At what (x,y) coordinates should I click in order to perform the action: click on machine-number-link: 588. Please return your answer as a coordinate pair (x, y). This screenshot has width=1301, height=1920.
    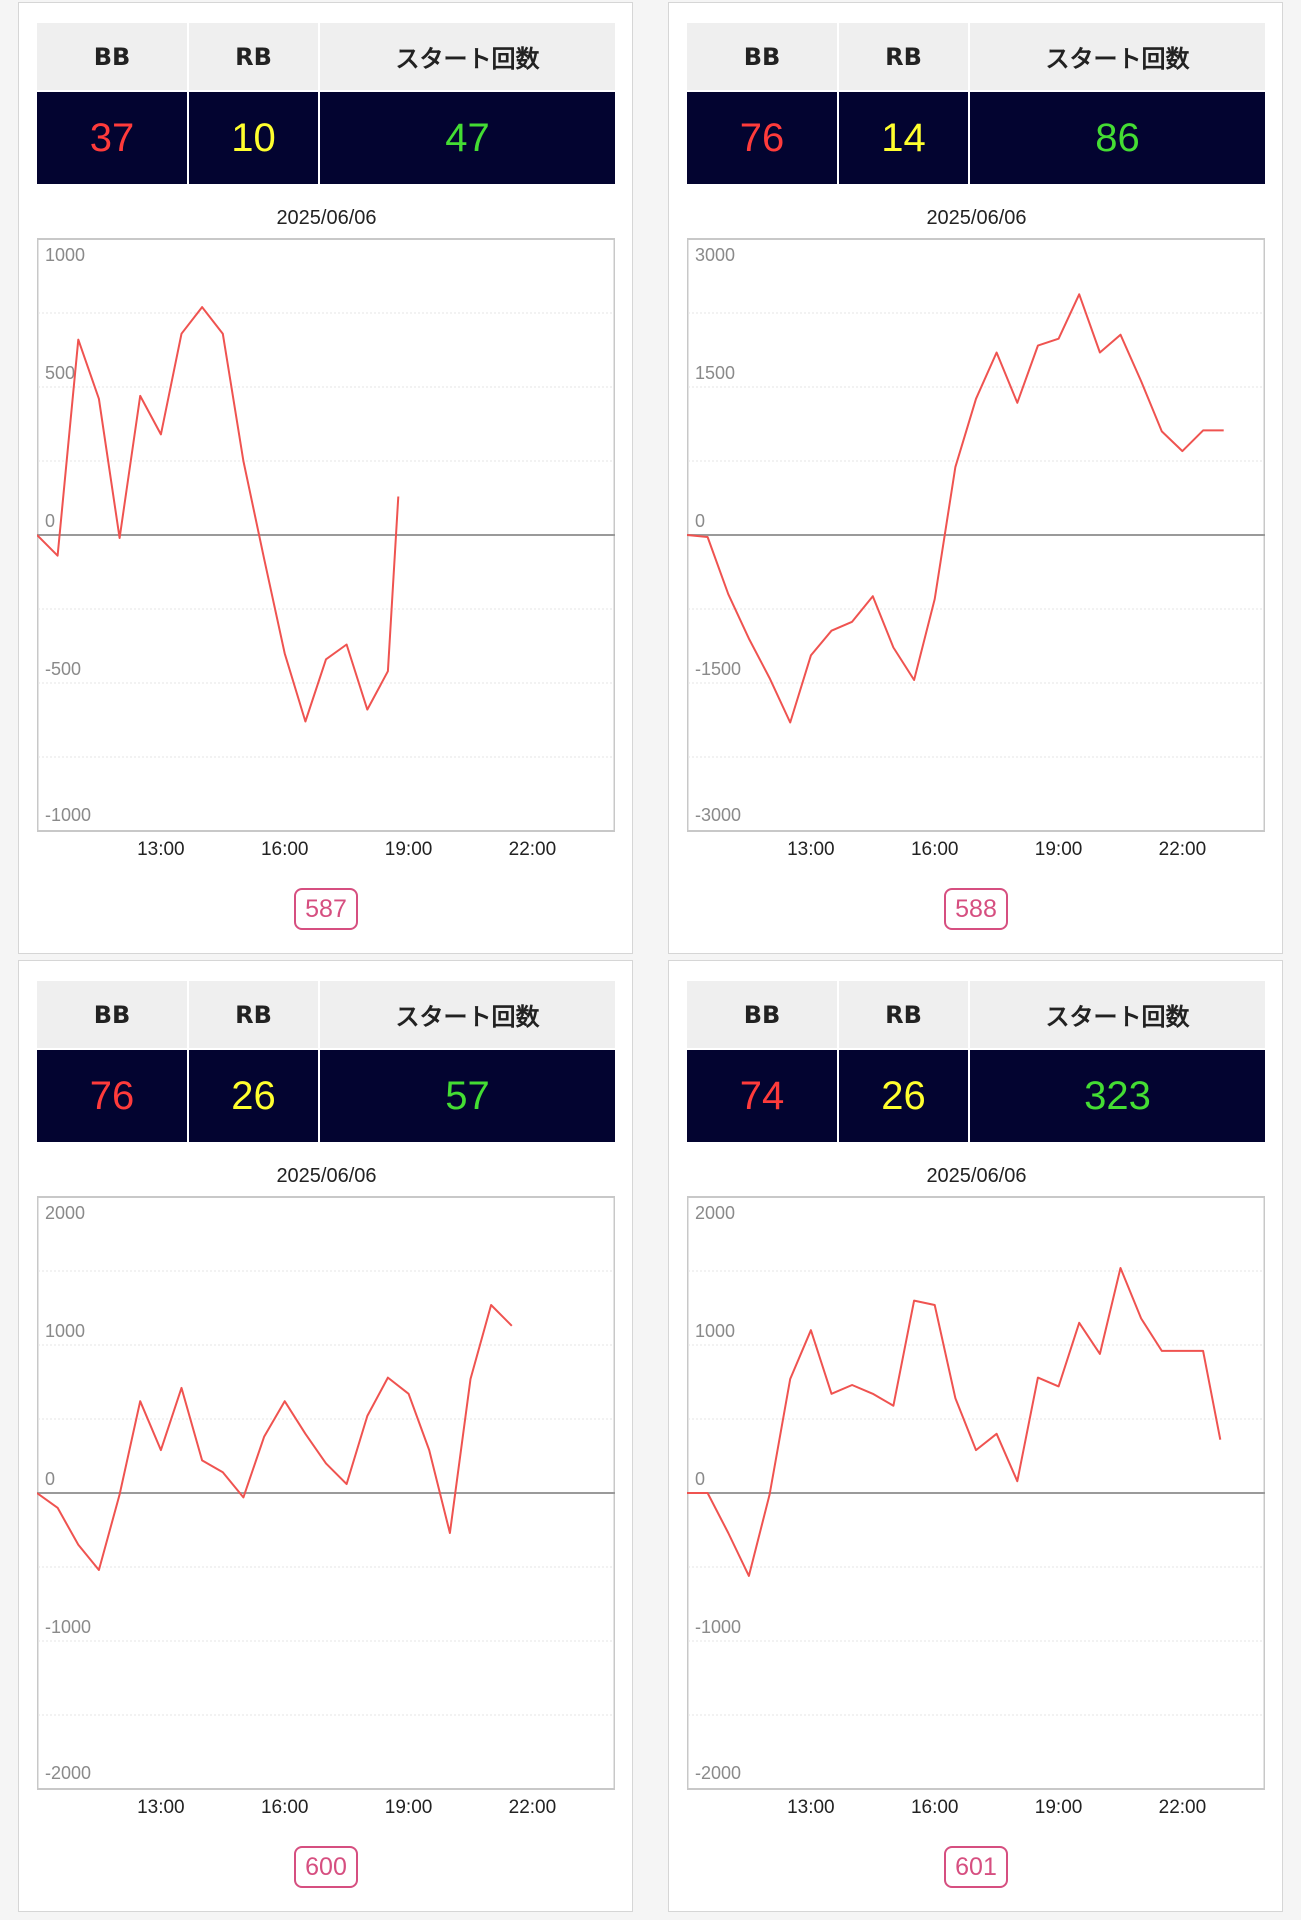
    Looking at the image, I should click on (976, 909).